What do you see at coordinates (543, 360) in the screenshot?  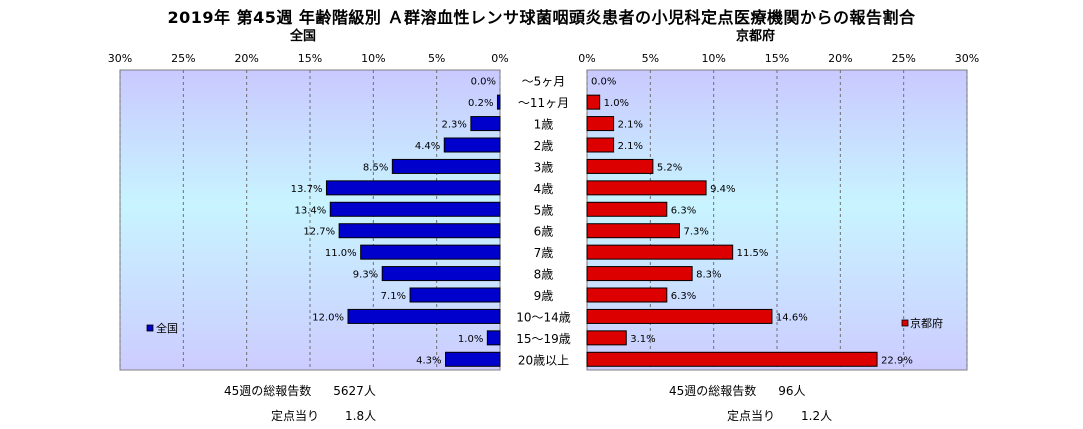 I see `age-category-label: 20歳以上` at bounding box center [543, 360].